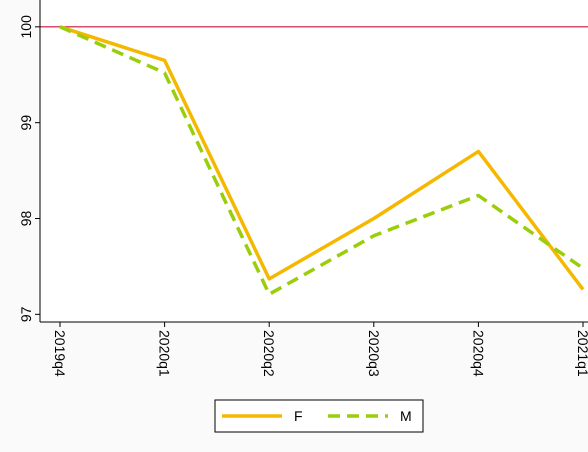 This screenshot has height=452, width=588. What do you see at coordinates (478, 353) in the screenshot?
I see `x-tick-label: 2020q4` at bounding box center [478, 353].